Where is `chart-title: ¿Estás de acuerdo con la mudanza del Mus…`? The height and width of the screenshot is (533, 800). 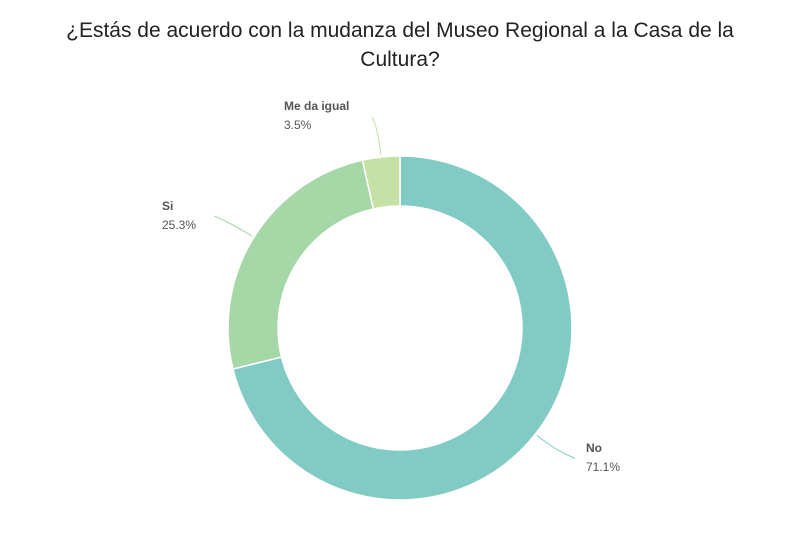
chart-title: ¿Estás de acuerdo con la mudanza del Mus… is located at coordinates (400, 45).